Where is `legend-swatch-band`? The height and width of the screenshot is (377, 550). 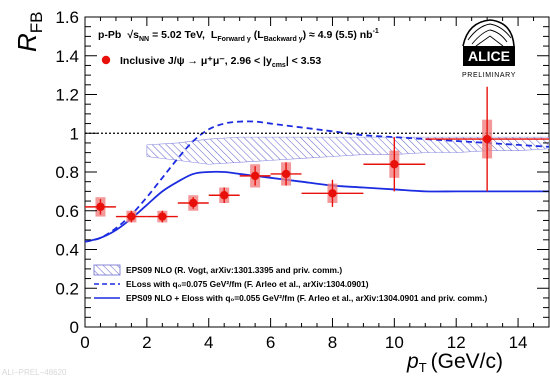 legend-swatch-band is located at coordinates (107, 270).